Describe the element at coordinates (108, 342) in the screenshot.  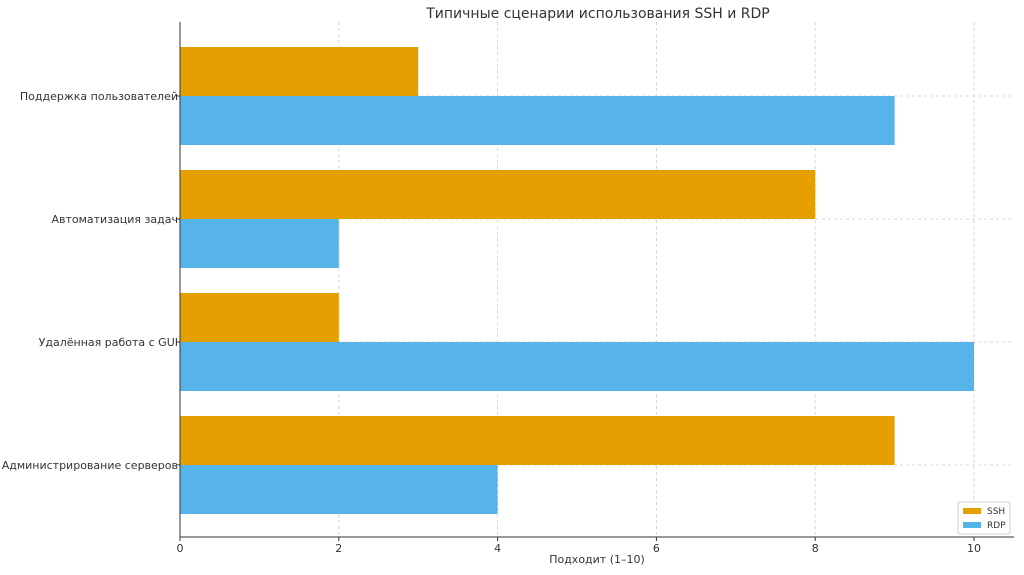
I see `category-label: Удалённая работа с GUI` at that location.